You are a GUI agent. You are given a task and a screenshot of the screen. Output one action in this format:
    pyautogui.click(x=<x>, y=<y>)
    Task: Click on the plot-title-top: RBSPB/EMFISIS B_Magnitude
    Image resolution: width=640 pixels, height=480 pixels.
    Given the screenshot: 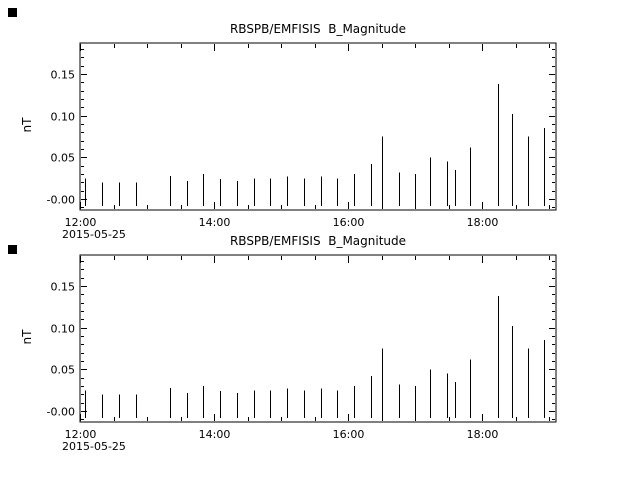 What is the action you would take?
    pyautogui.click(x=318, y=29)
    